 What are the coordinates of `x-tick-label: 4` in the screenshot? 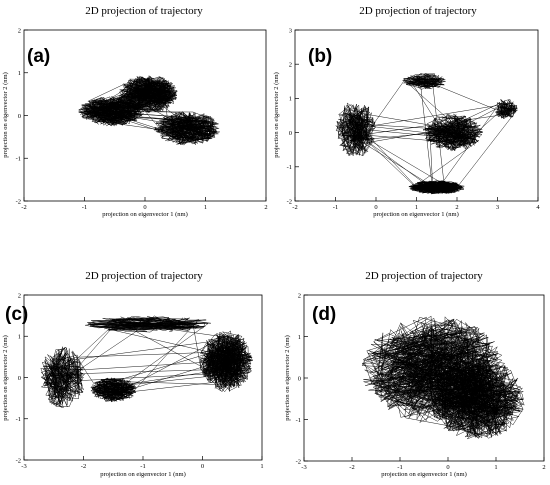 It's located at (538, 207).